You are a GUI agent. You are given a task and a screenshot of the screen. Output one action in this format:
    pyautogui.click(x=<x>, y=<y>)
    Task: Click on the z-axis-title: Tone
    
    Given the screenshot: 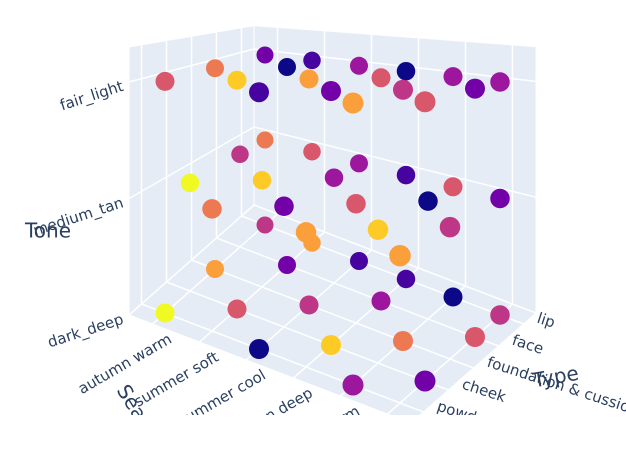 What is the action you would take?
    pyautogui.click(x=47, y=231)
    